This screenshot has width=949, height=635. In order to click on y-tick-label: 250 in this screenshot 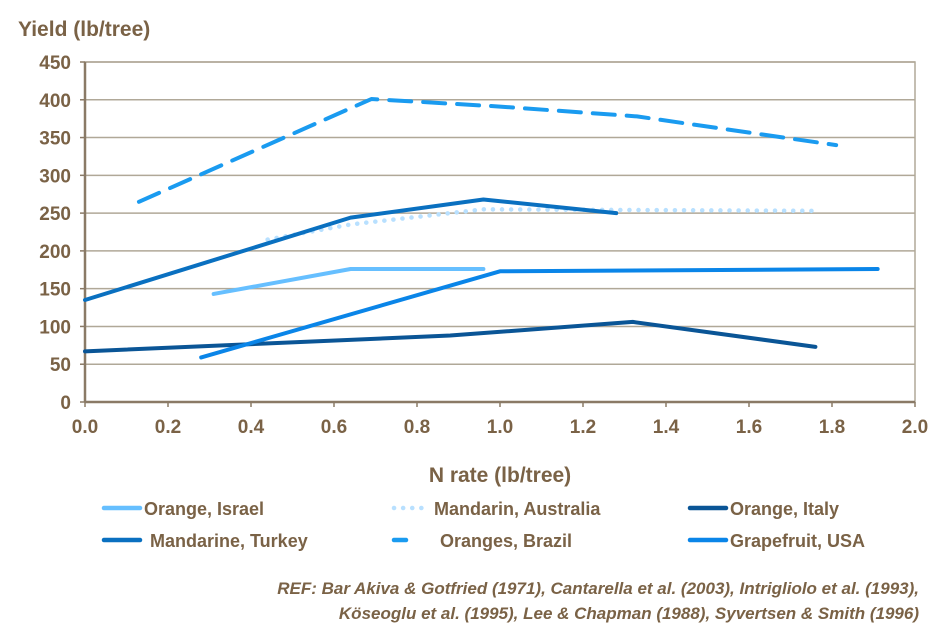, I will do `click(55, 214)`.